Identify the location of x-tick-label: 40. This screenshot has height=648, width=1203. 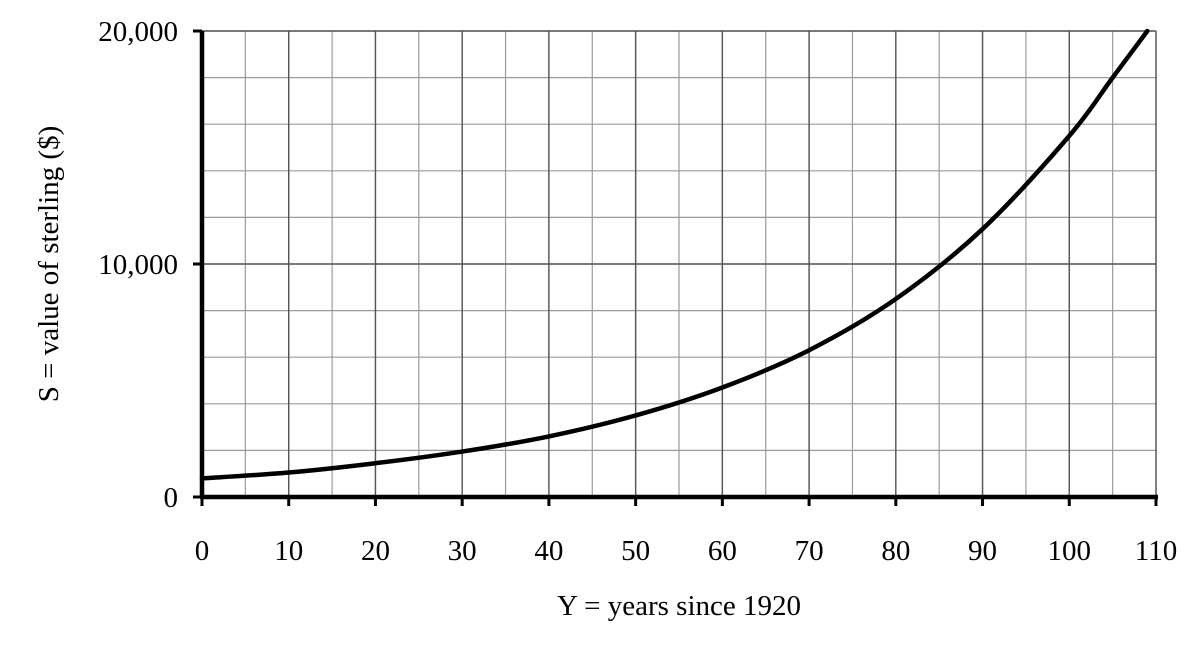
(548, 551).